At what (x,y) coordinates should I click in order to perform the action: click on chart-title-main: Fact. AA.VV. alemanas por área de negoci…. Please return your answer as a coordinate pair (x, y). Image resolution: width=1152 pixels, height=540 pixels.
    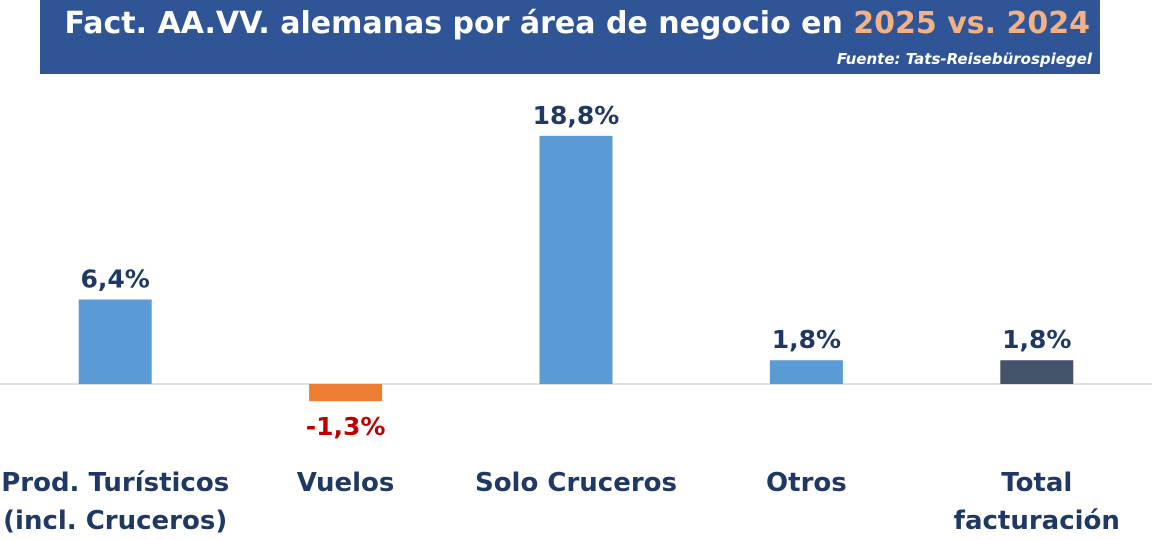
    Looking at the image, I should click on (453, 23).